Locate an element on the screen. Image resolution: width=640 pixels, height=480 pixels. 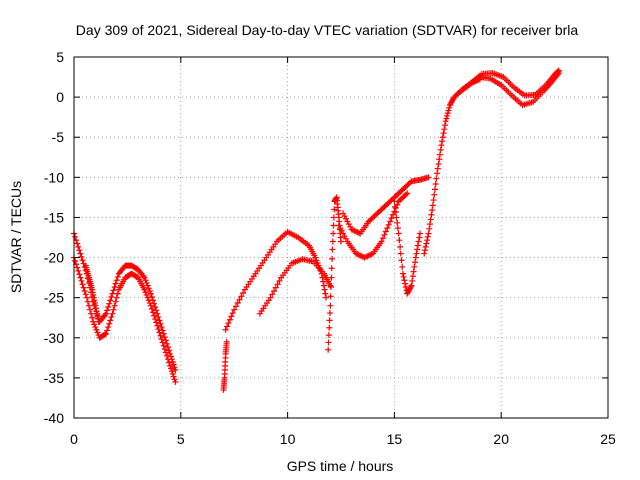
y-tick-label: -25 is located at coordinates (54, 298).